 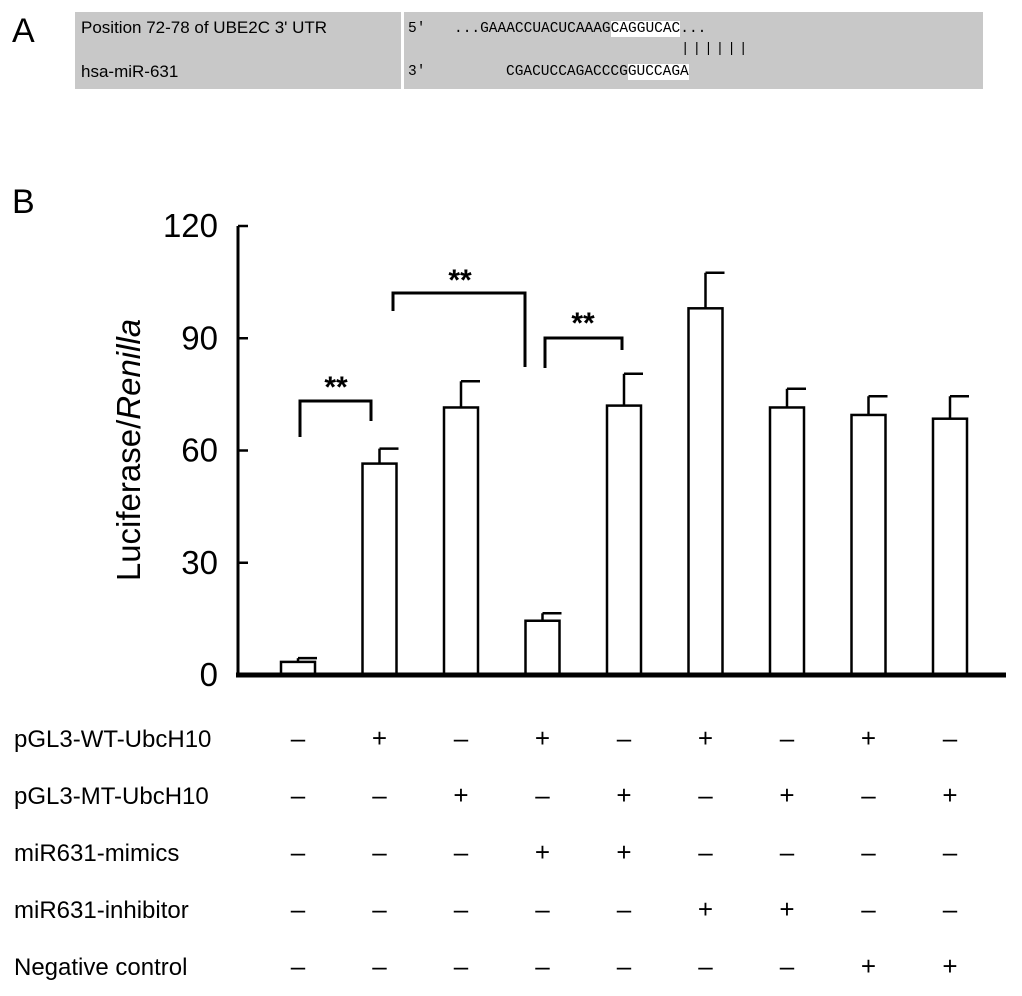 What do you see at coordinates (705, 795) in the screenshot?
I see `minus-mark-r2-c6: –` at bounding box center [705, 795].